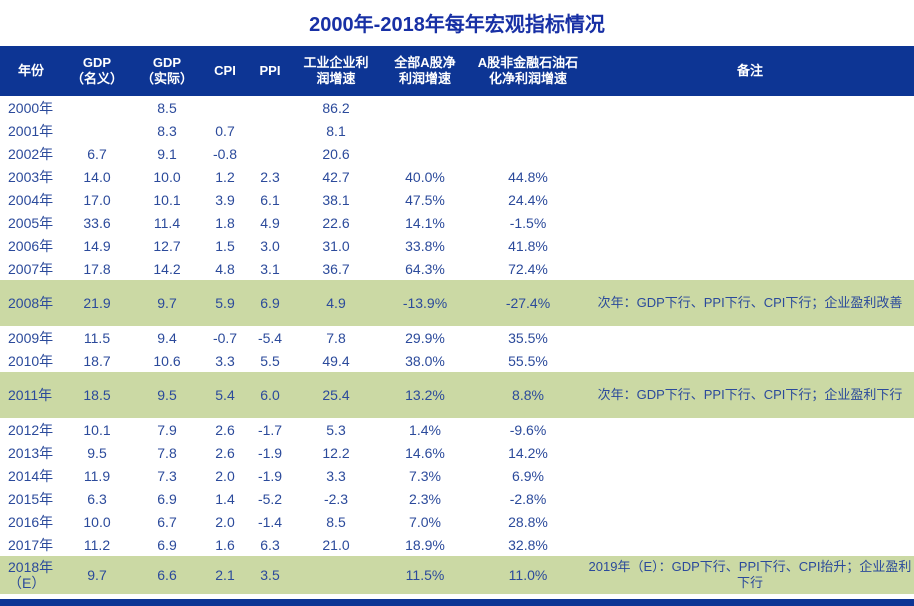 The width and height of the screenshot is (914, 606). Describe the element at coordinates (457, 521) in the screenshot. I see `table-row: 2016年 10.0 6.7 2.0 -1.4 8.5 7.0% 28.8%` at that location.